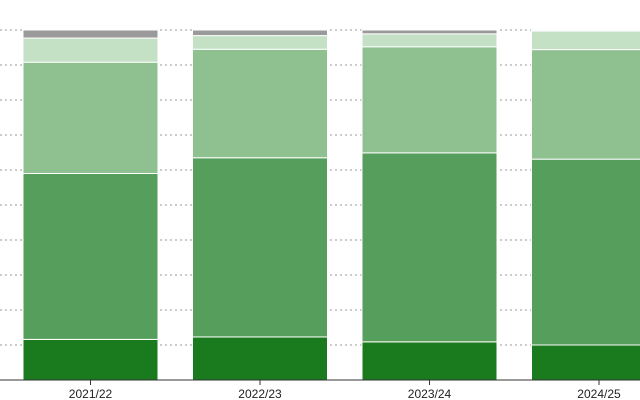 The width and height of the screenshot is (640, 400). Describe the element at coordinates (430, 393) in the screenshot. I see `x-tick-label: 2023/24` at that location.